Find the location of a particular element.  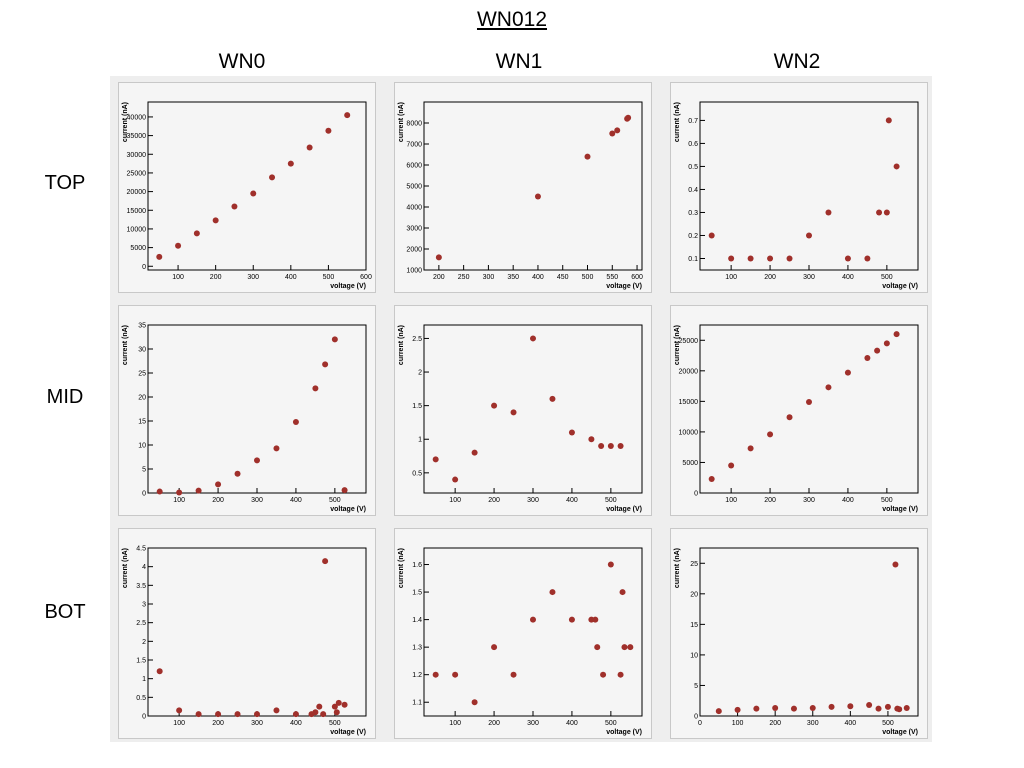

row-header-mid: MID is located at coordinates (65, 397).